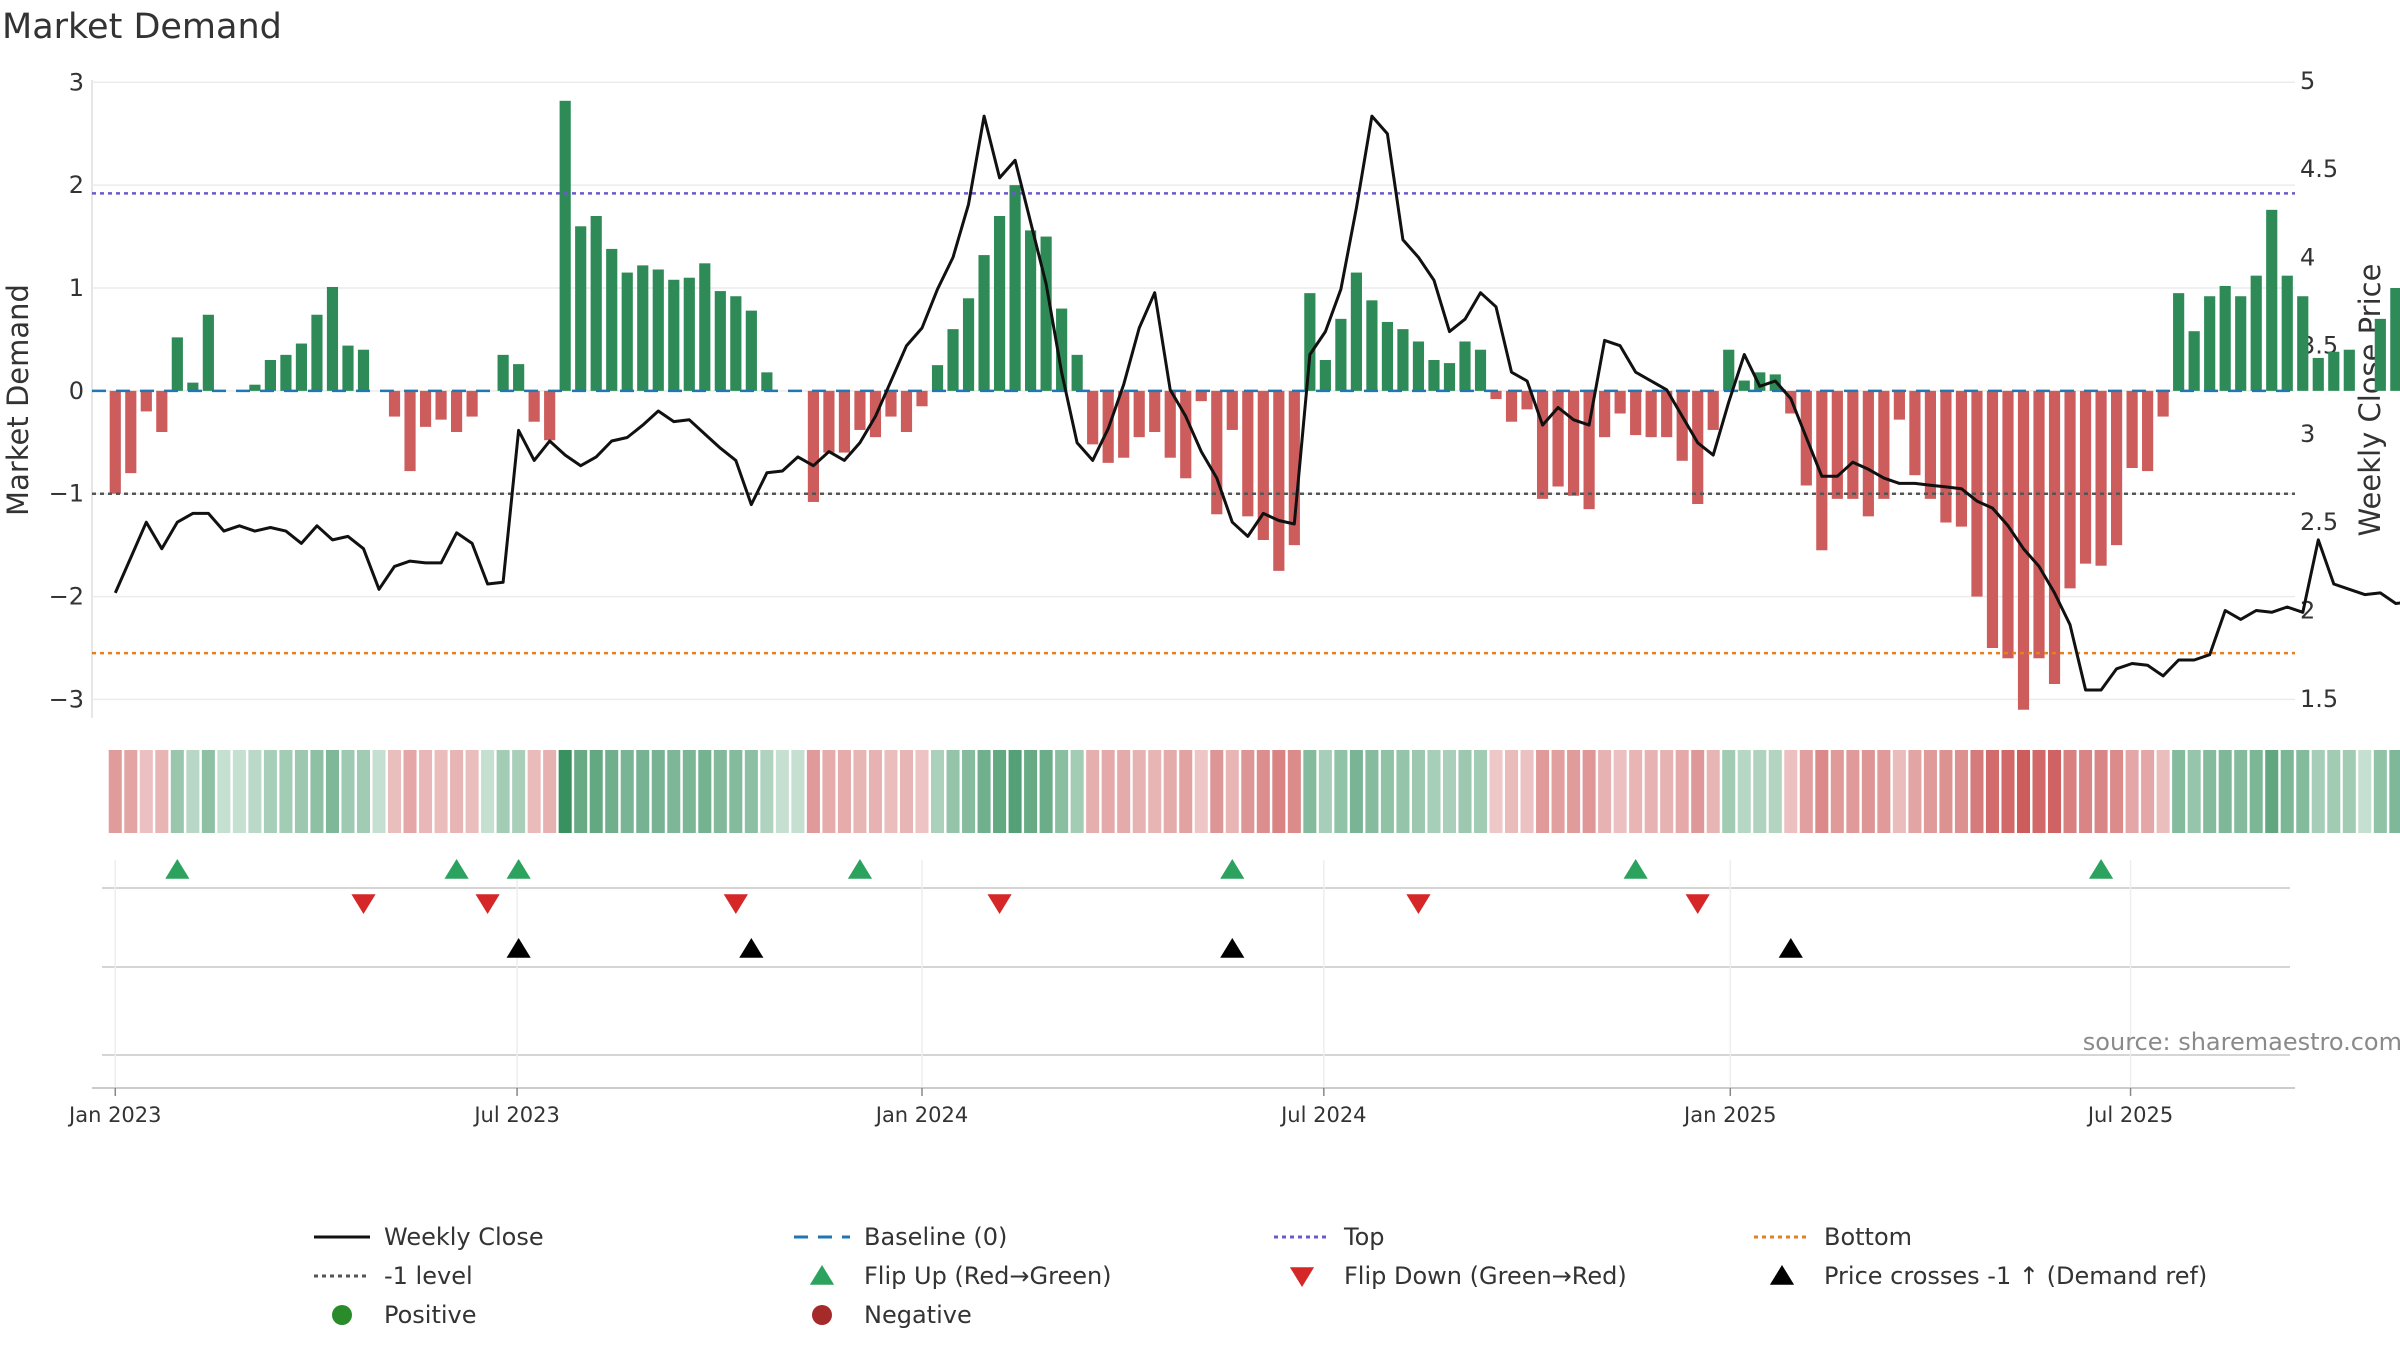 This screenshot has height=1350, width=2400. I want to click on y2-tick-label: 3, so click(2307, 434).